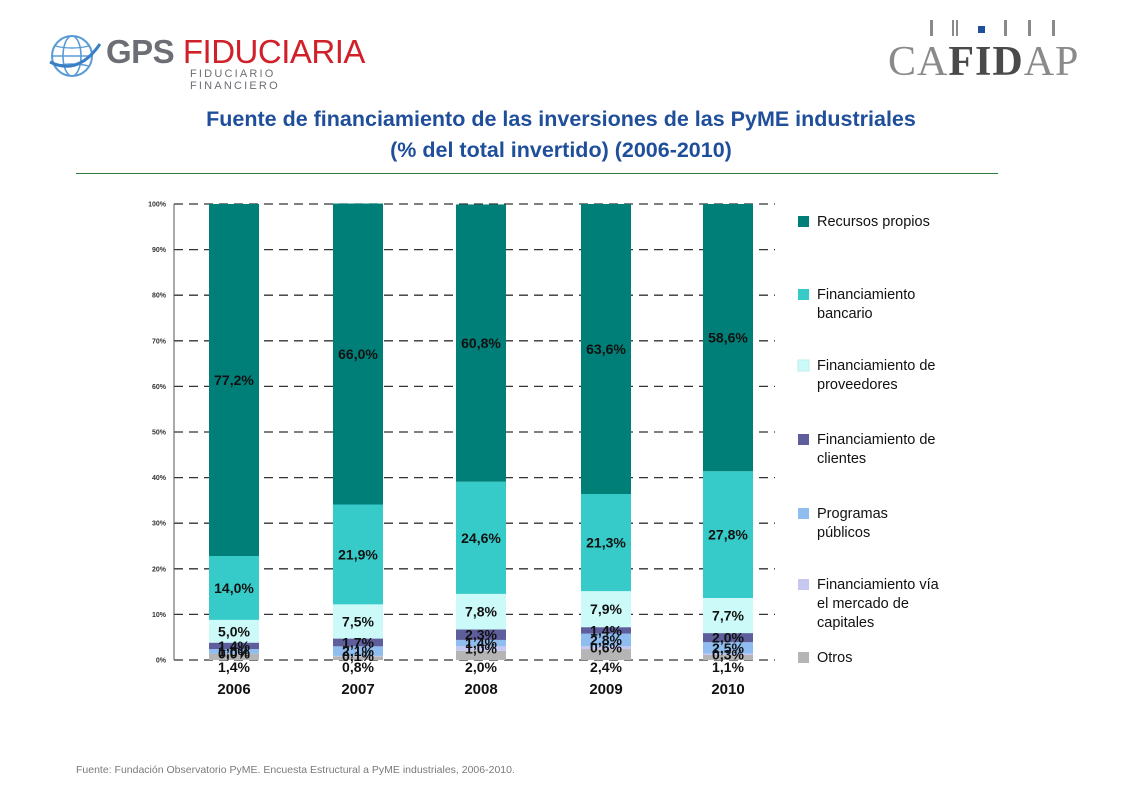 The width and height of the screenshot is (1122, 794). What do you see at coordinates (537, 173) in the screenshot?
I see `title-divider` at bounding box center [537, 173].